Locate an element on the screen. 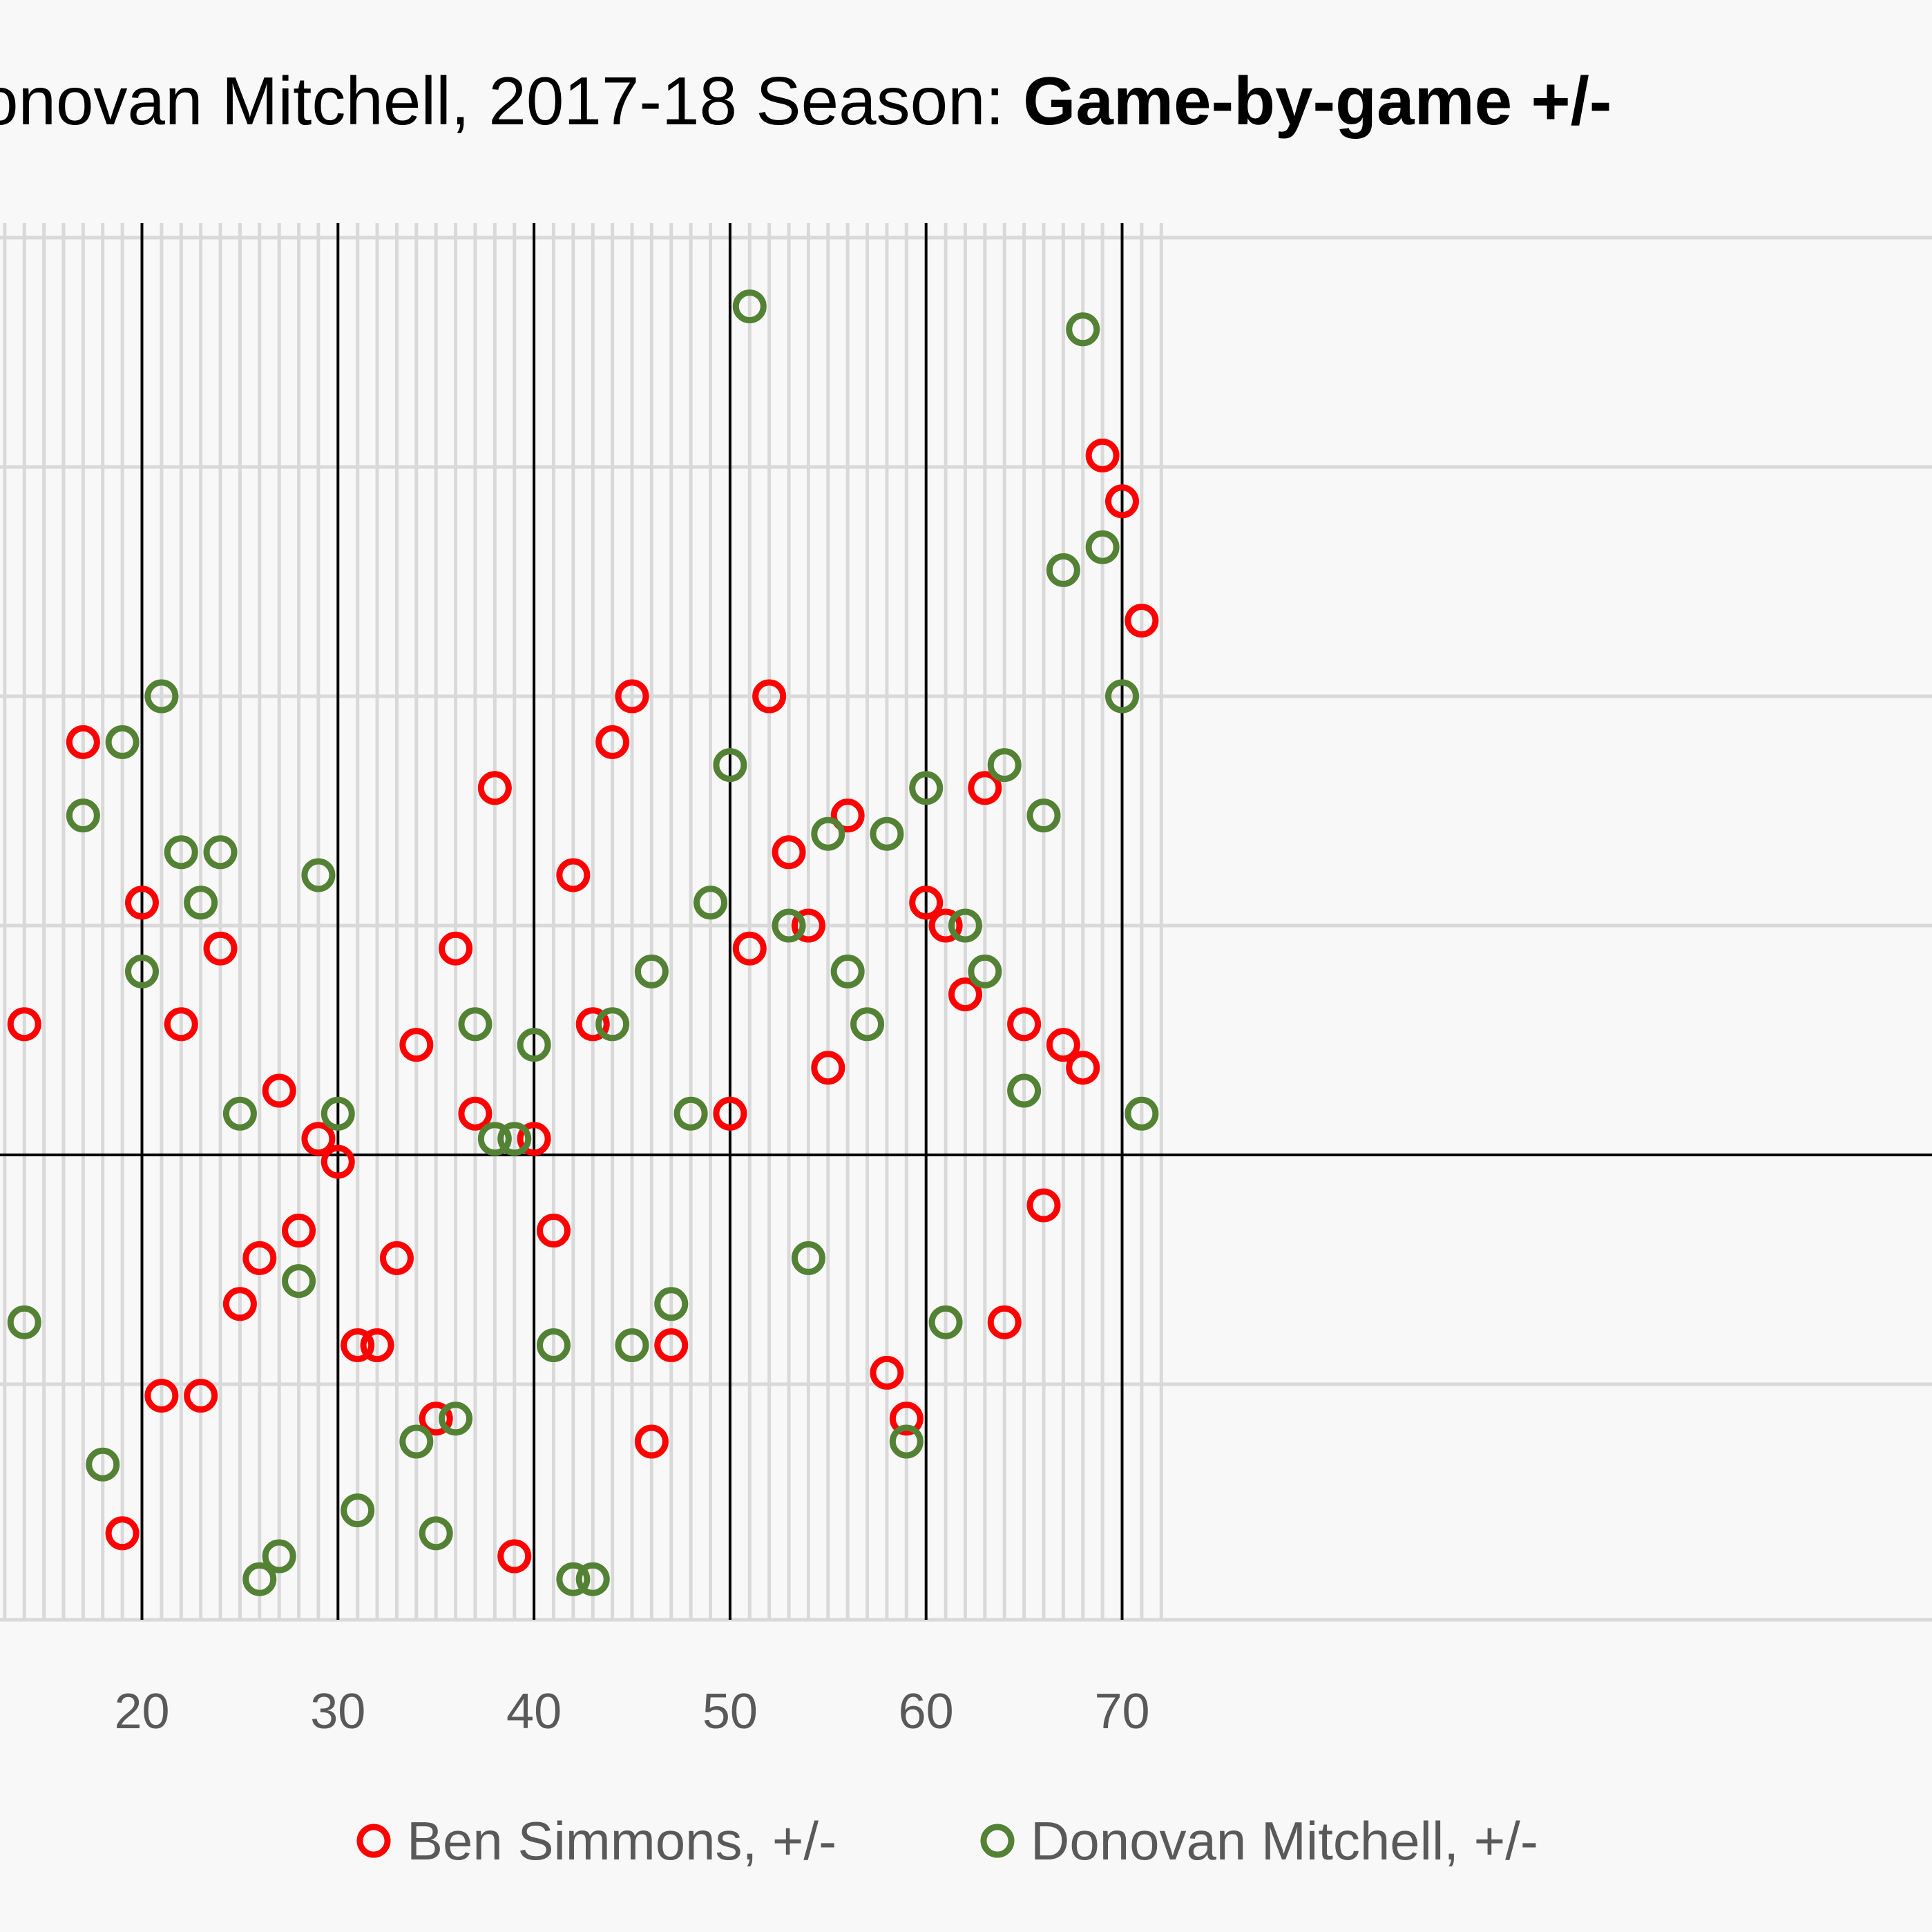  x-tick-label: 50 is located at coordinates (730, 1711).